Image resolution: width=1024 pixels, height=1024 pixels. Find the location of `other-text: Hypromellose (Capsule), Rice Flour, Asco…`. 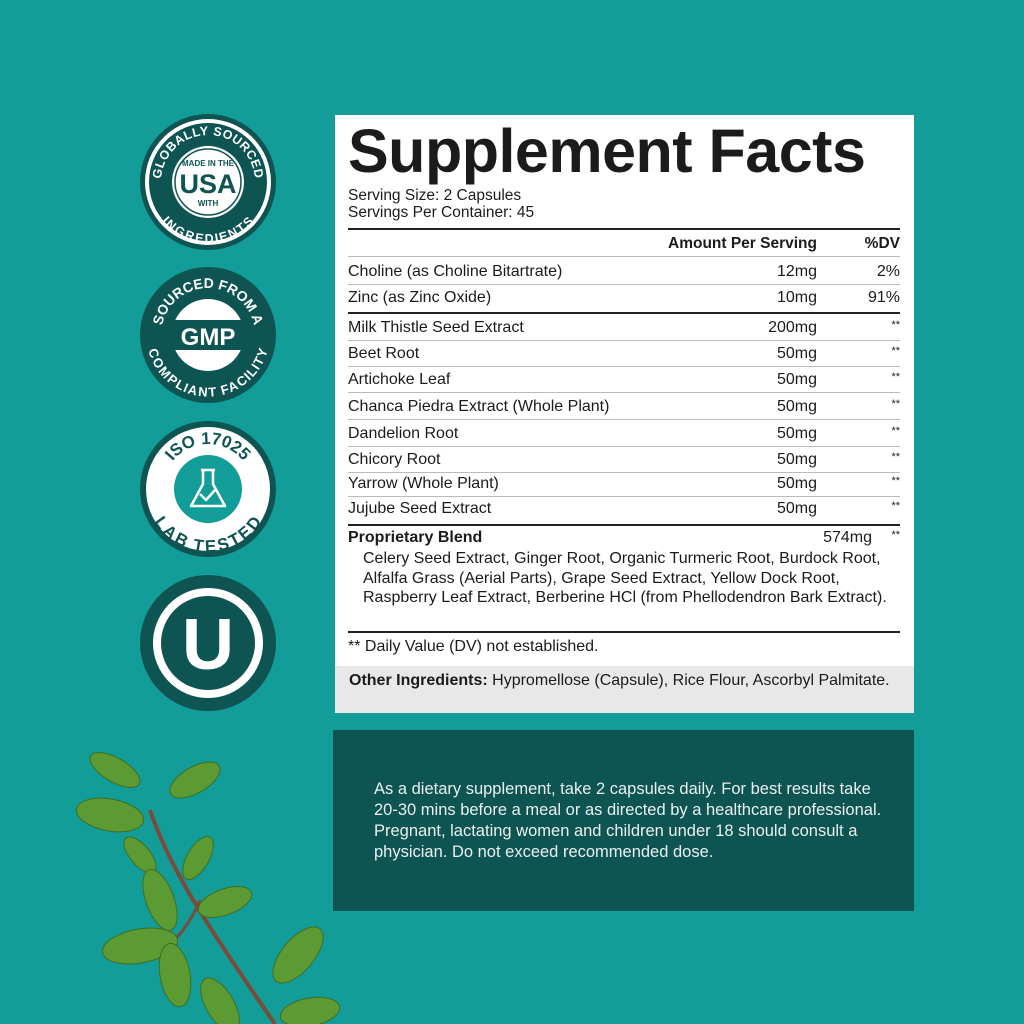

other-text: Hypromellose (Capsule), Rice Flour, Asco… is located at coordinates (688, 680).